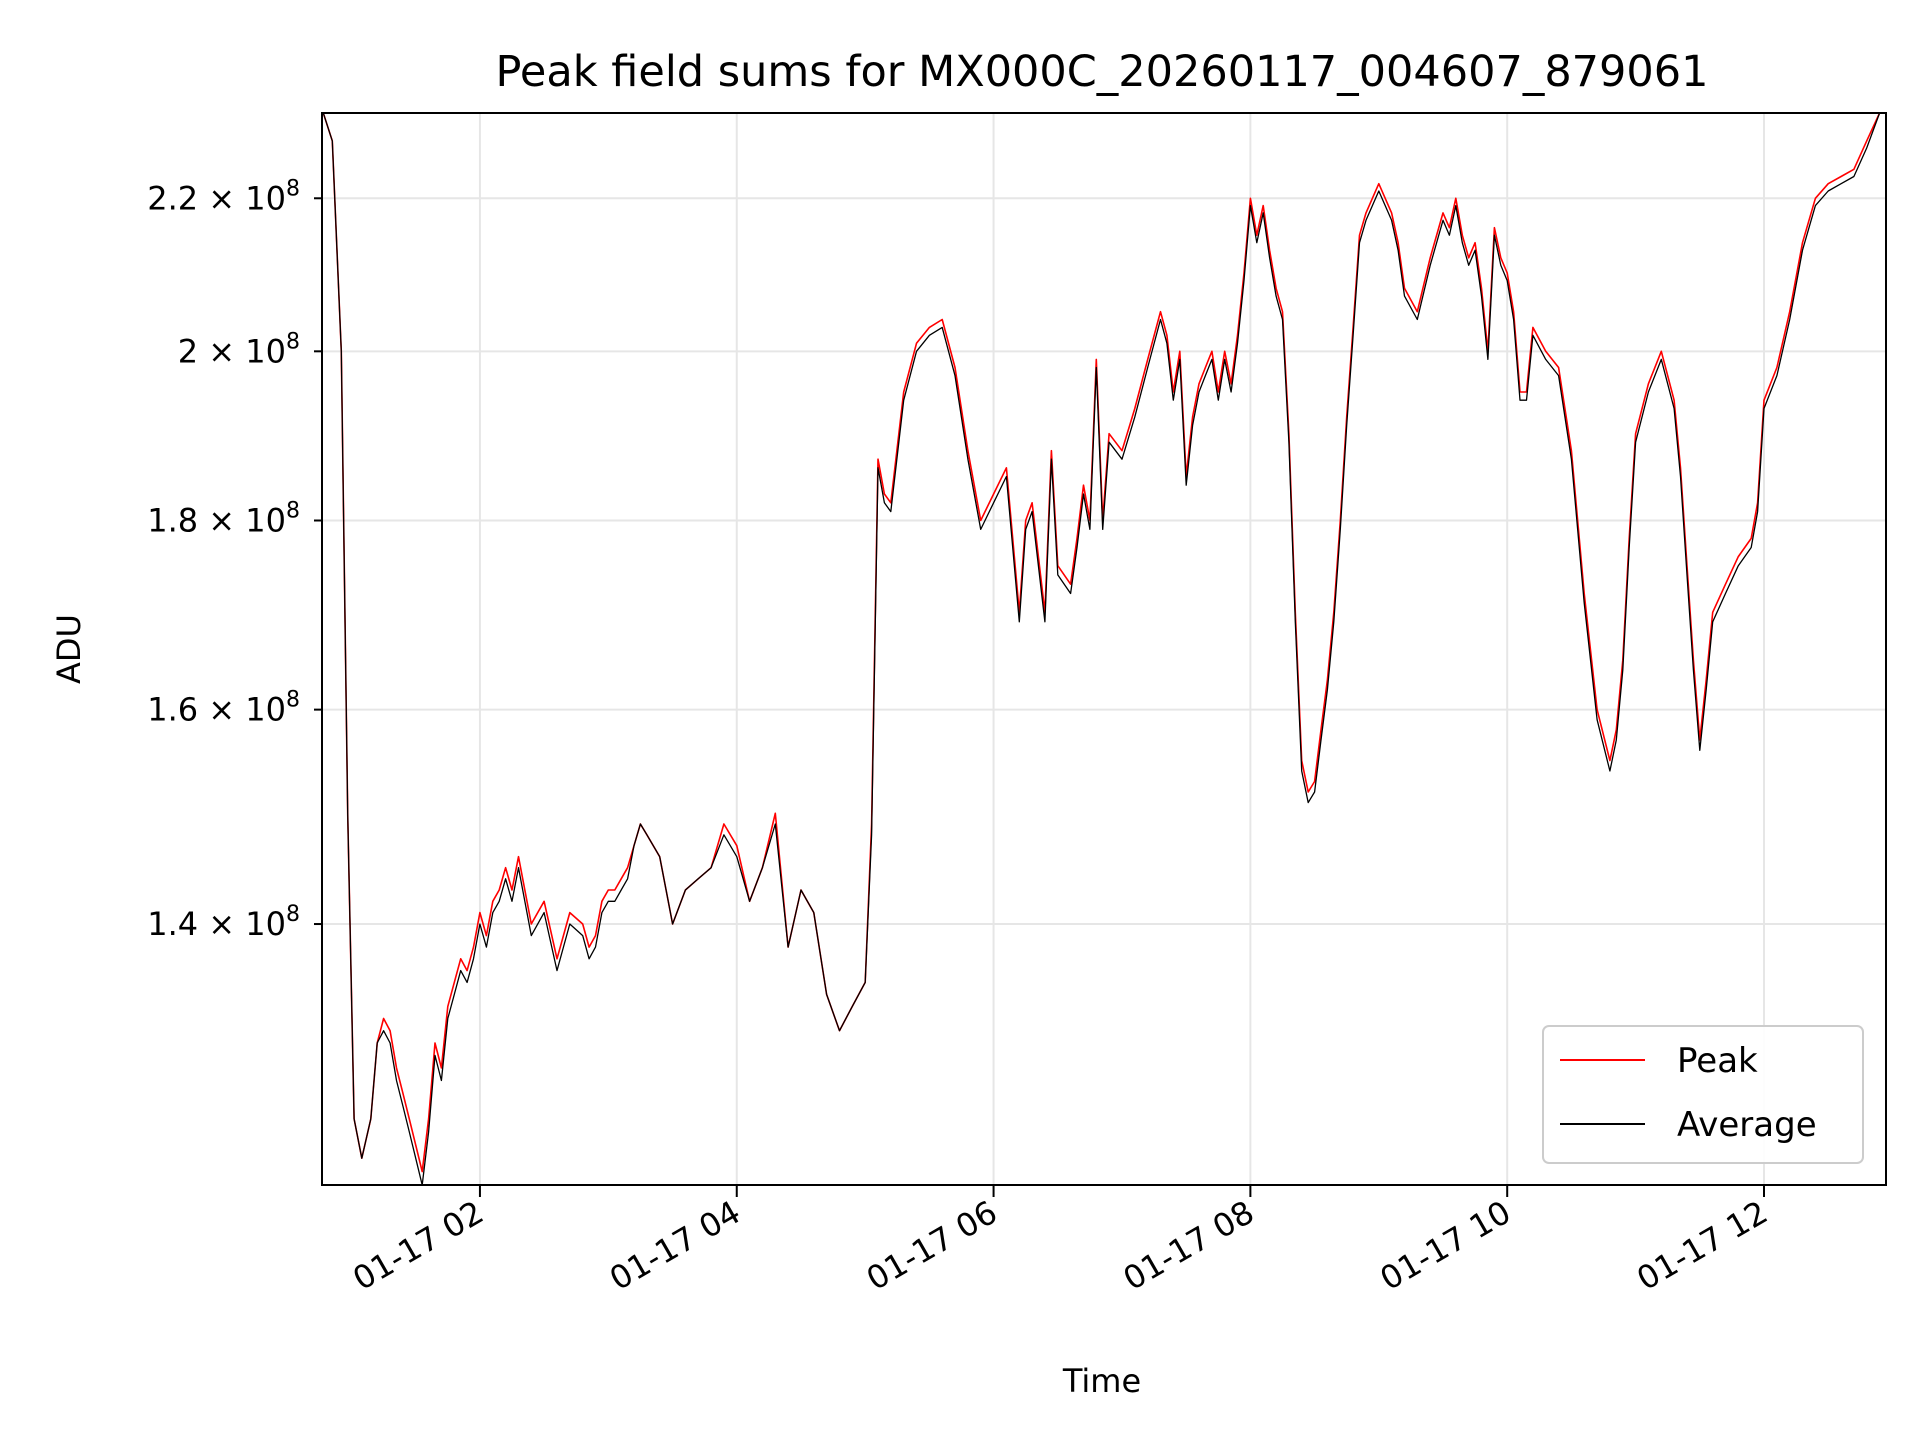 Image resolution: width=1920 pixels, height=1440 pixels. I want to click on y-tick-label: 2 × 108, so click(239, 349).